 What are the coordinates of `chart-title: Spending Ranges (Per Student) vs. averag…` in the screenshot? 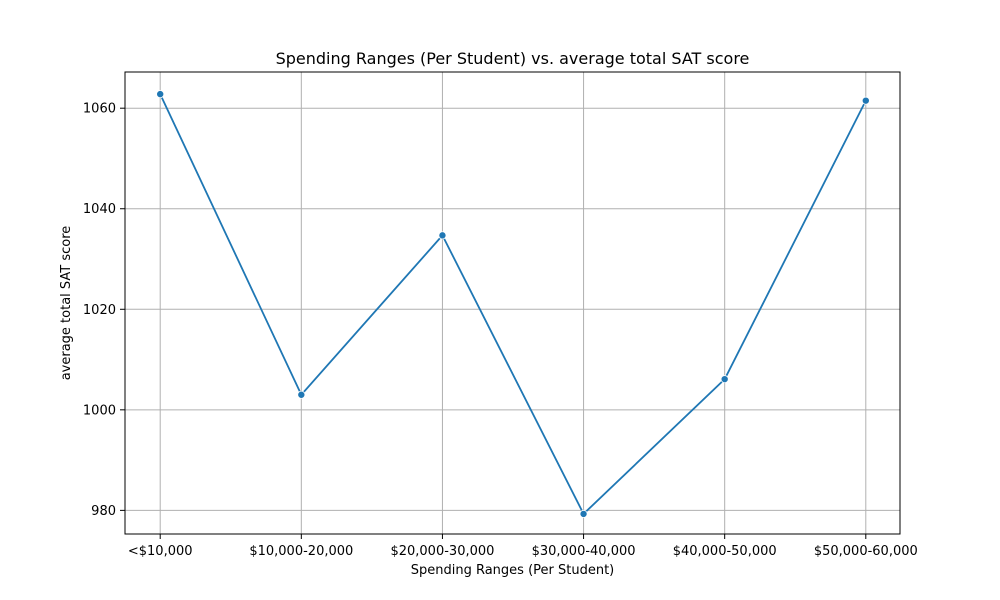 It's located at (513, 58).